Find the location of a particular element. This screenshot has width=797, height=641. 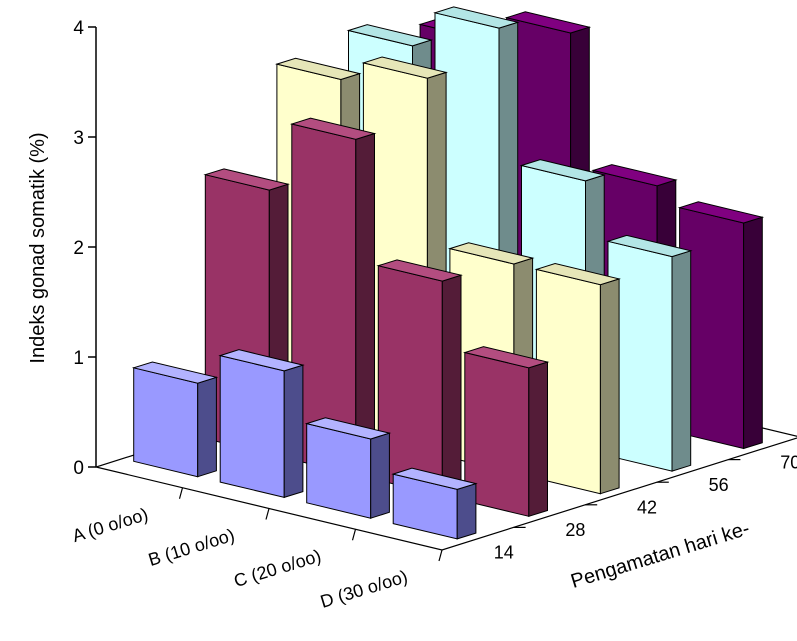

category-label: D (30 o/oo) is located at coordinates (364, 588).